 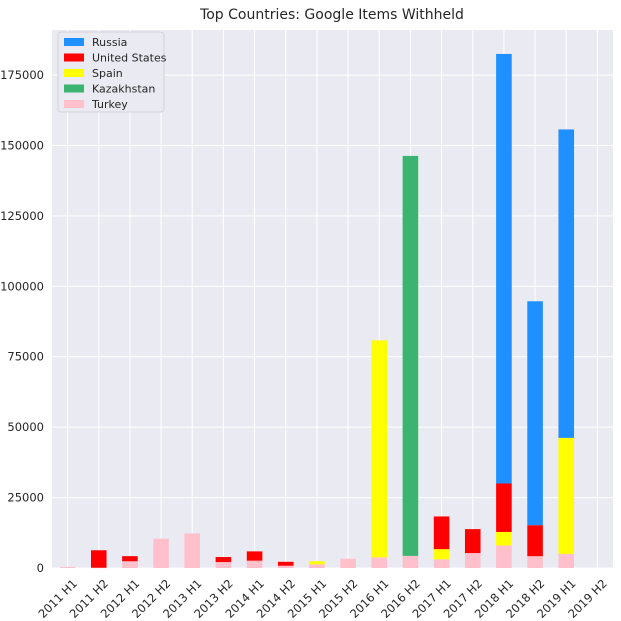 What do you see at coordinates (25, 498) in the screenshot?
I see `y-tick-label: 25000` at bounding box center [25, 498].